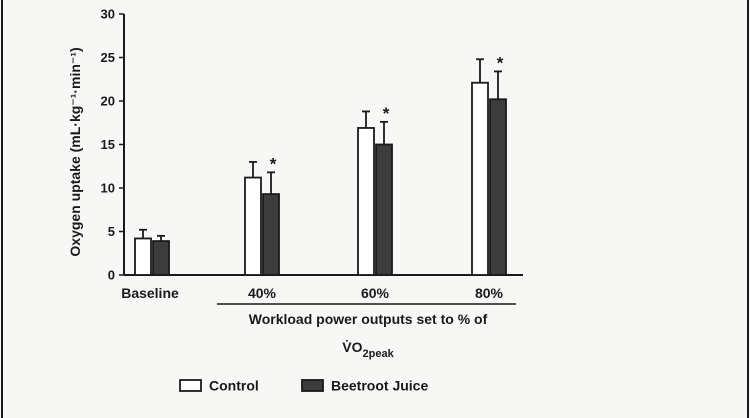 The width and height of the screenshot is (750, 418). I want to click on y-axis: 0 5 10 15 20 25 30, so click(113, 145).